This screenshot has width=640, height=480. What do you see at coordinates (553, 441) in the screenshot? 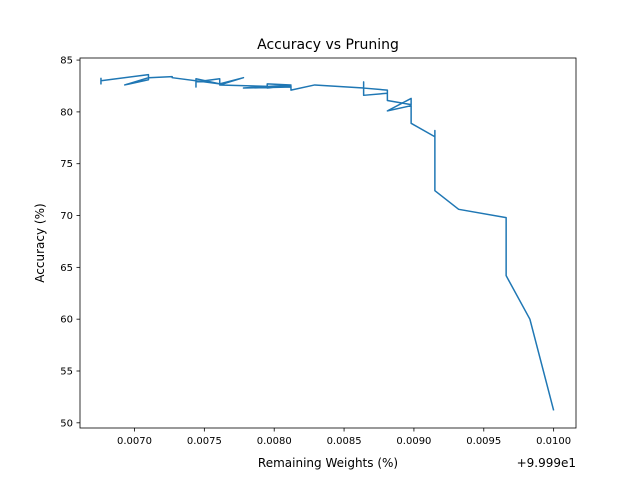
I see `x-tick-label: 0.0100` at bounding box center [553, 441].